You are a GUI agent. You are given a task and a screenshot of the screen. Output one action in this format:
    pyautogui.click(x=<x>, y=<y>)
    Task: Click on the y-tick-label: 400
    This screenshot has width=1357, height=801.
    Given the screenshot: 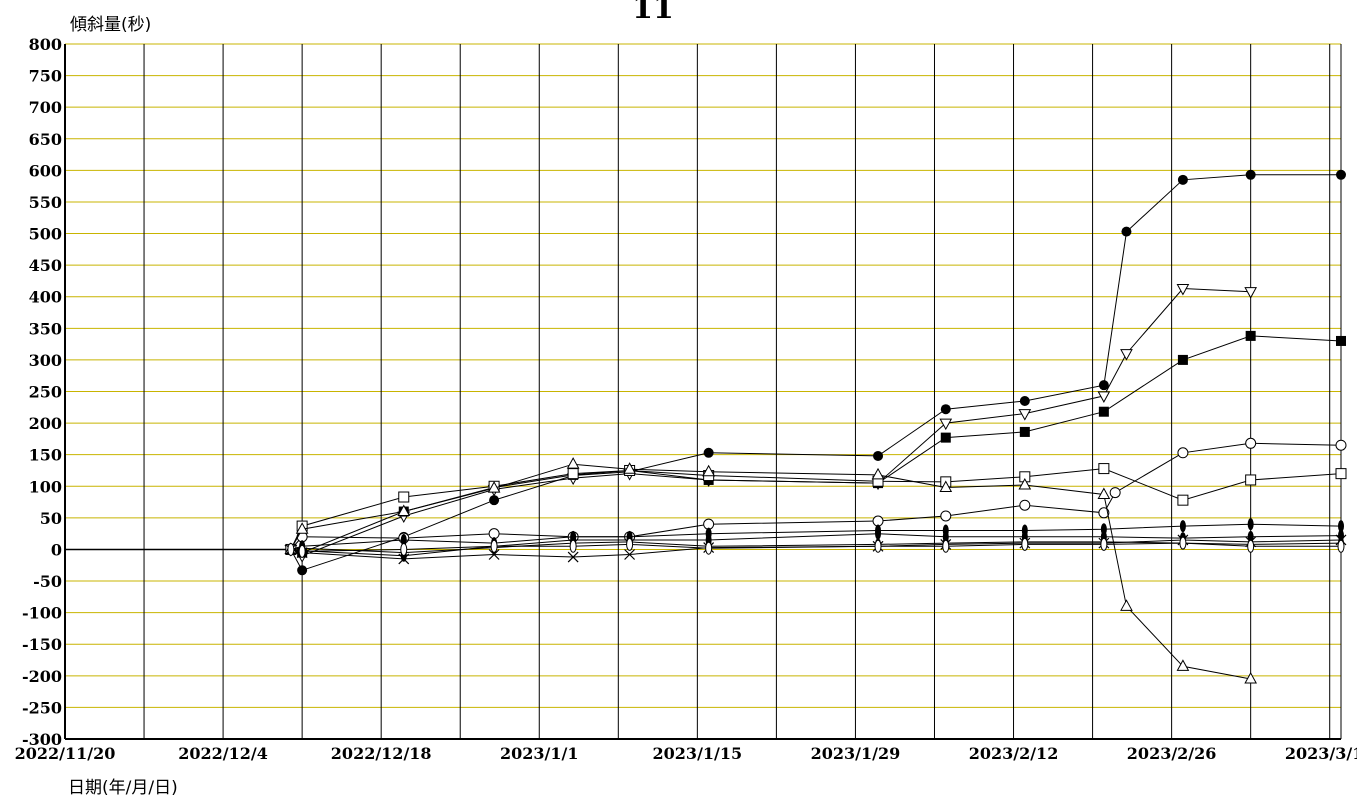 What is the action you would take?
    pyautogui.click(x=45, y=297)
    